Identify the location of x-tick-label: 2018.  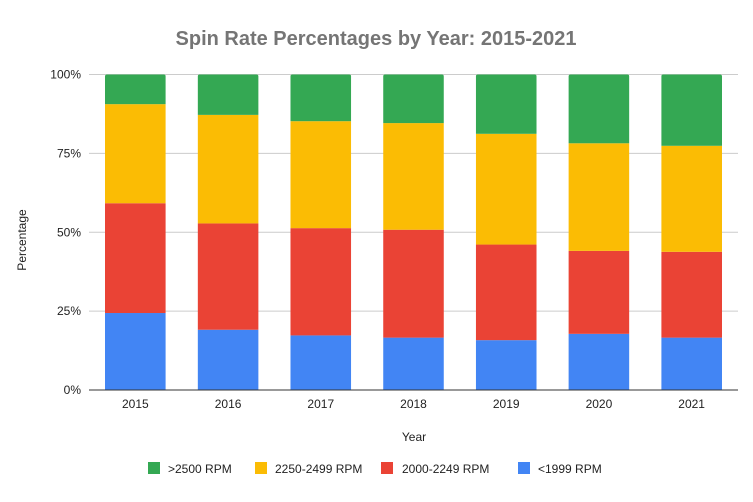
(413, 404).